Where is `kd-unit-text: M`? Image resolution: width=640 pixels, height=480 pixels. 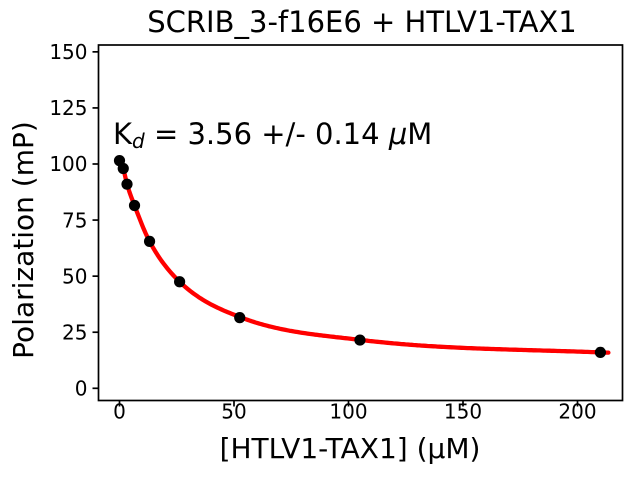 kd-unit-text: M is located at coordinates (420, 134).